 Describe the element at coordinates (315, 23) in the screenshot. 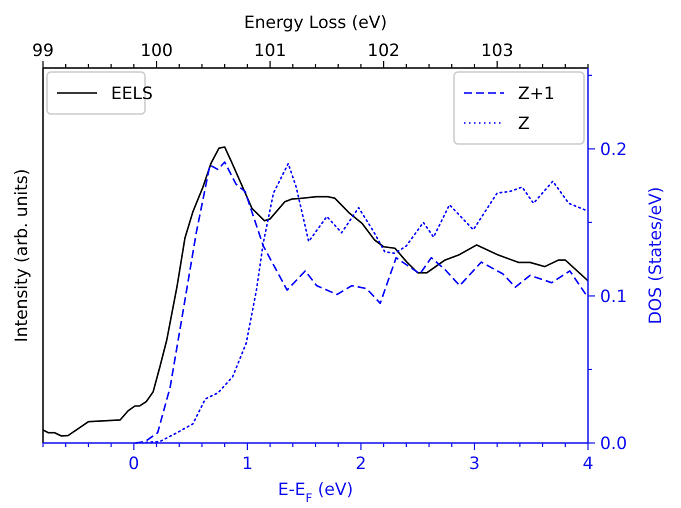

I see `x2-axis-title: Energy Loss (eV)` at that location.